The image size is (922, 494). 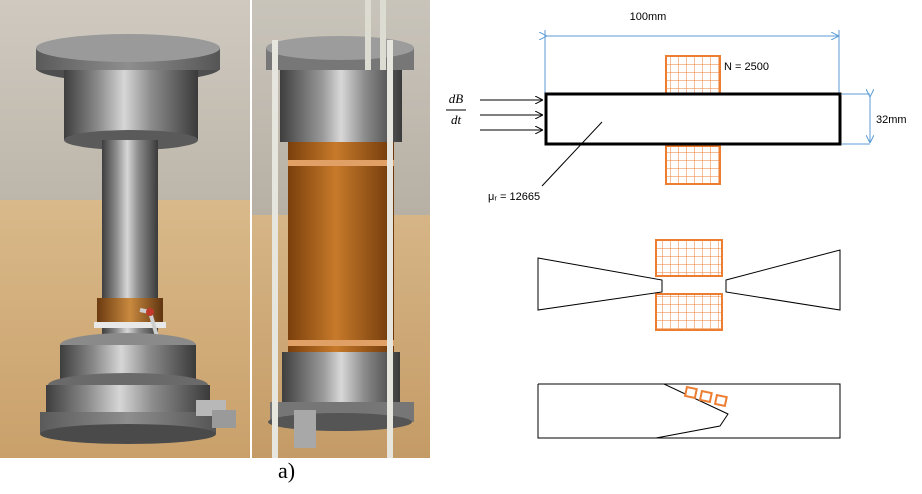 I want to click on figure-caption: a), so click(x=287, y=470).